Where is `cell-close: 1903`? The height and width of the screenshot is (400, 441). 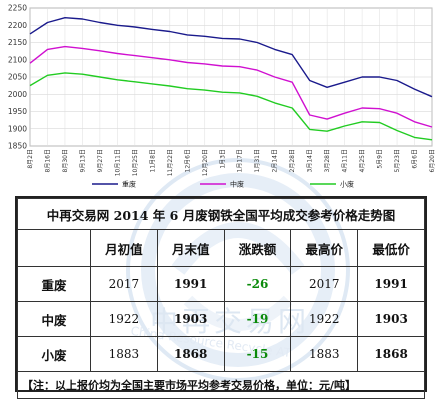
cell-close: 1903 is located at coordinates (190, 319).